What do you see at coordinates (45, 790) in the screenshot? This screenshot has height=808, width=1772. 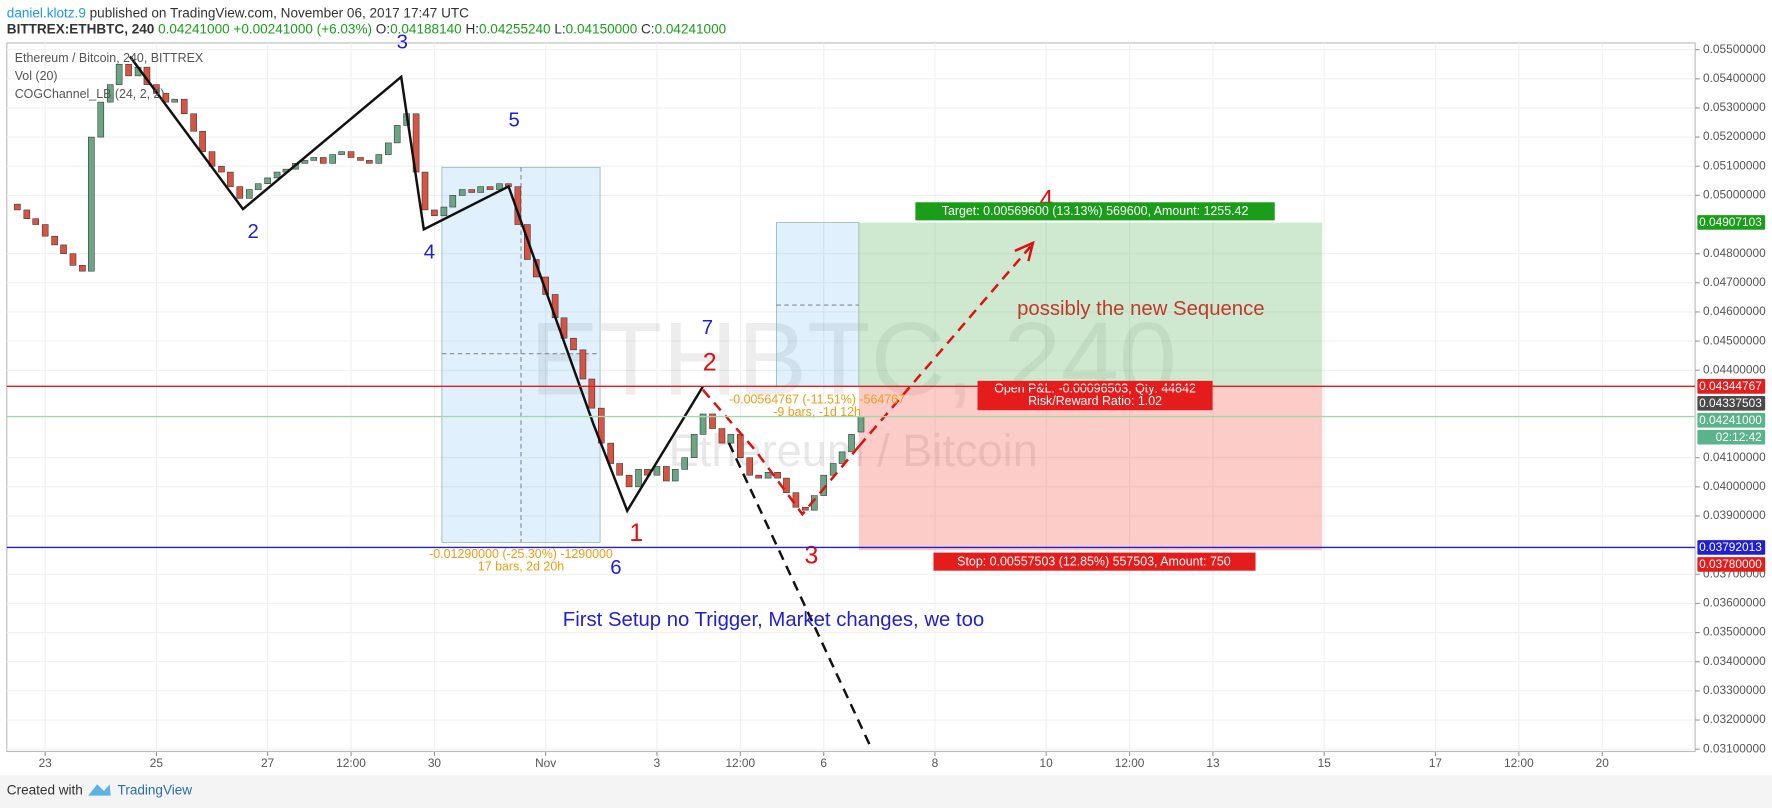 I see `footer-text: Created with` at bounding box center [45, 790].